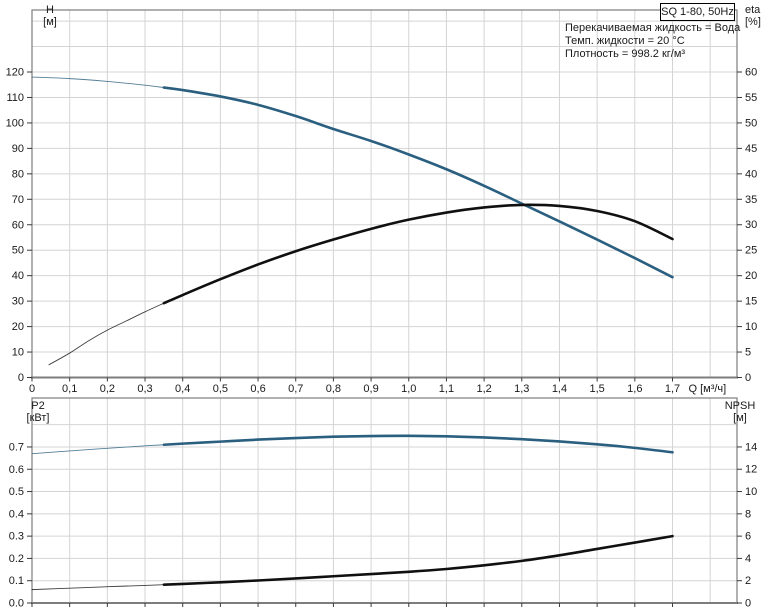 Image resolution: width=774 pixels, height=611 pixels. What do you see at coordinates (15, 98) in the screenshot?
I see `svg-text: 110` at bounding box center [15, 98].